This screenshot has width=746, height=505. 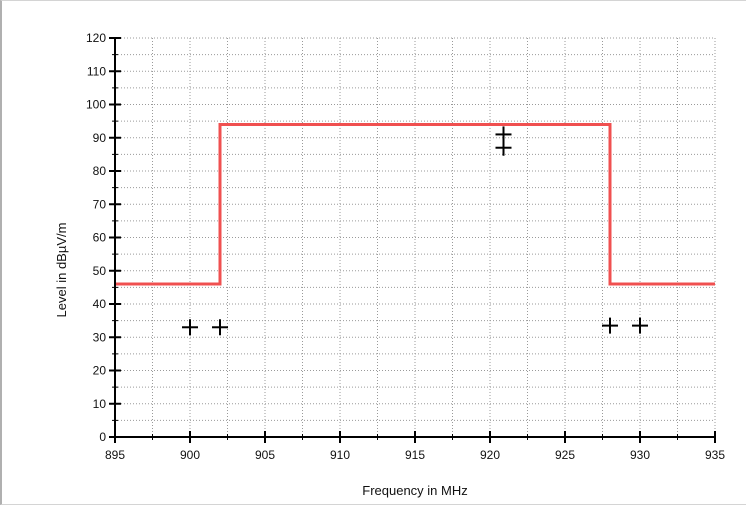 I want to click on y-tick-label: 0, so click(x=102, y=437).